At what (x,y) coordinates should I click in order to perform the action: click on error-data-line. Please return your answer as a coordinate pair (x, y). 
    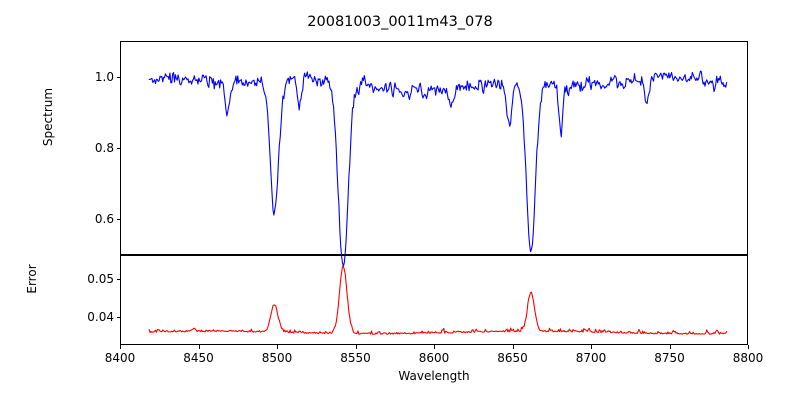
    Looking at the image, I should click on (438, 300).